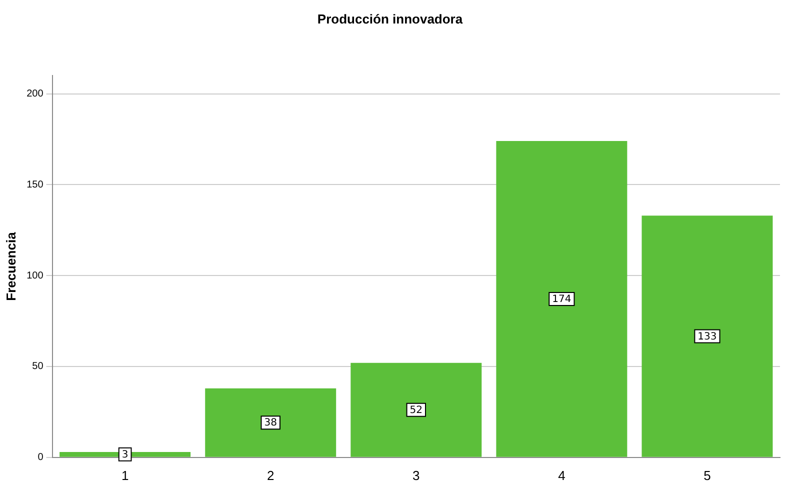 The height and width of the screenshot is (491, 792). I want to click on y-tick-label: 100, so click(35, 276).